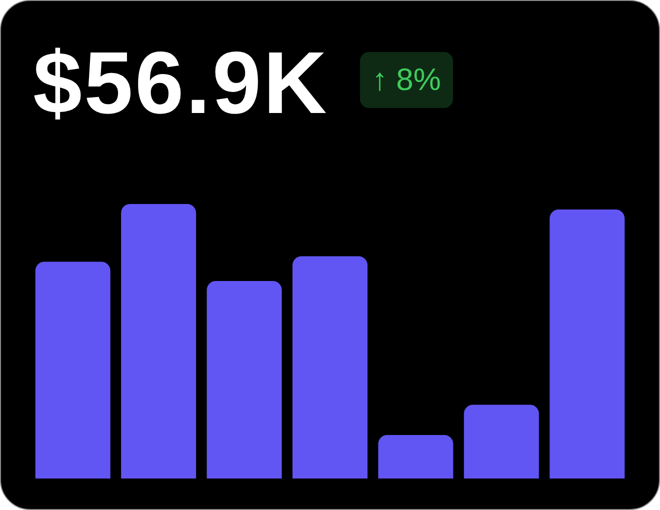  What do you see at coordinates (406, 80) in the screenshot?
I see `badge: ↑ 8%` at bounding box center [406, 80].